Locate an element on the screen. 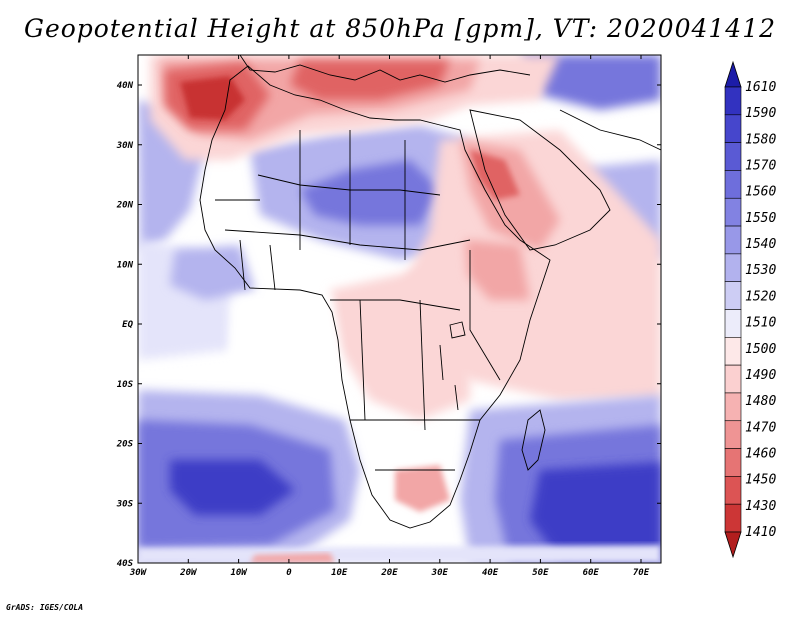 Image resolution: width=800 pixels, height=622 pixels. border-sahel is located at coordinates (347, 240).